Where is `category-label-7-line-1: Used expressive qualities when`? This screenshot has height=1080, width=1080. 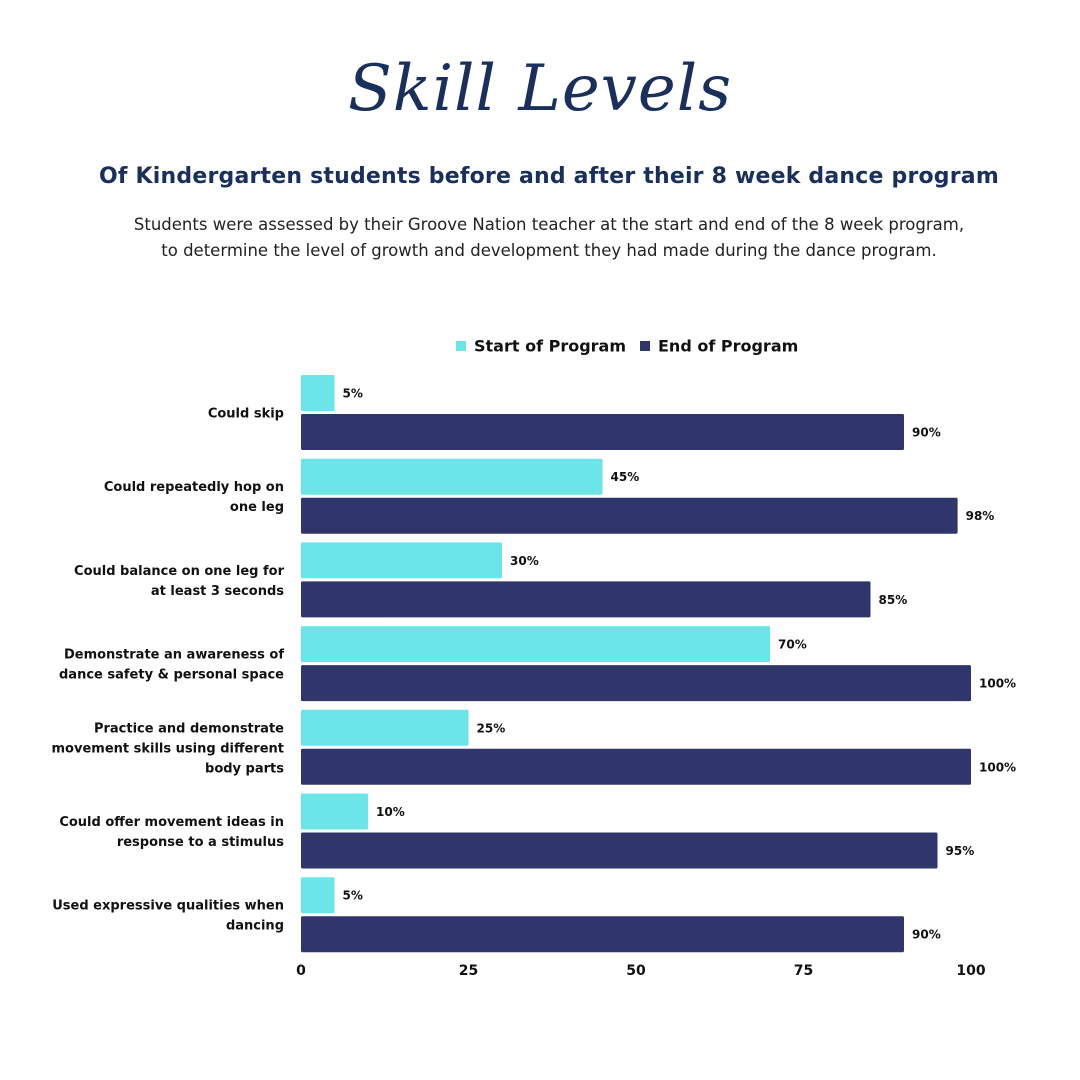 category-label-7-line-1: Used expressive qualities when is located at coordinates (168, 906).